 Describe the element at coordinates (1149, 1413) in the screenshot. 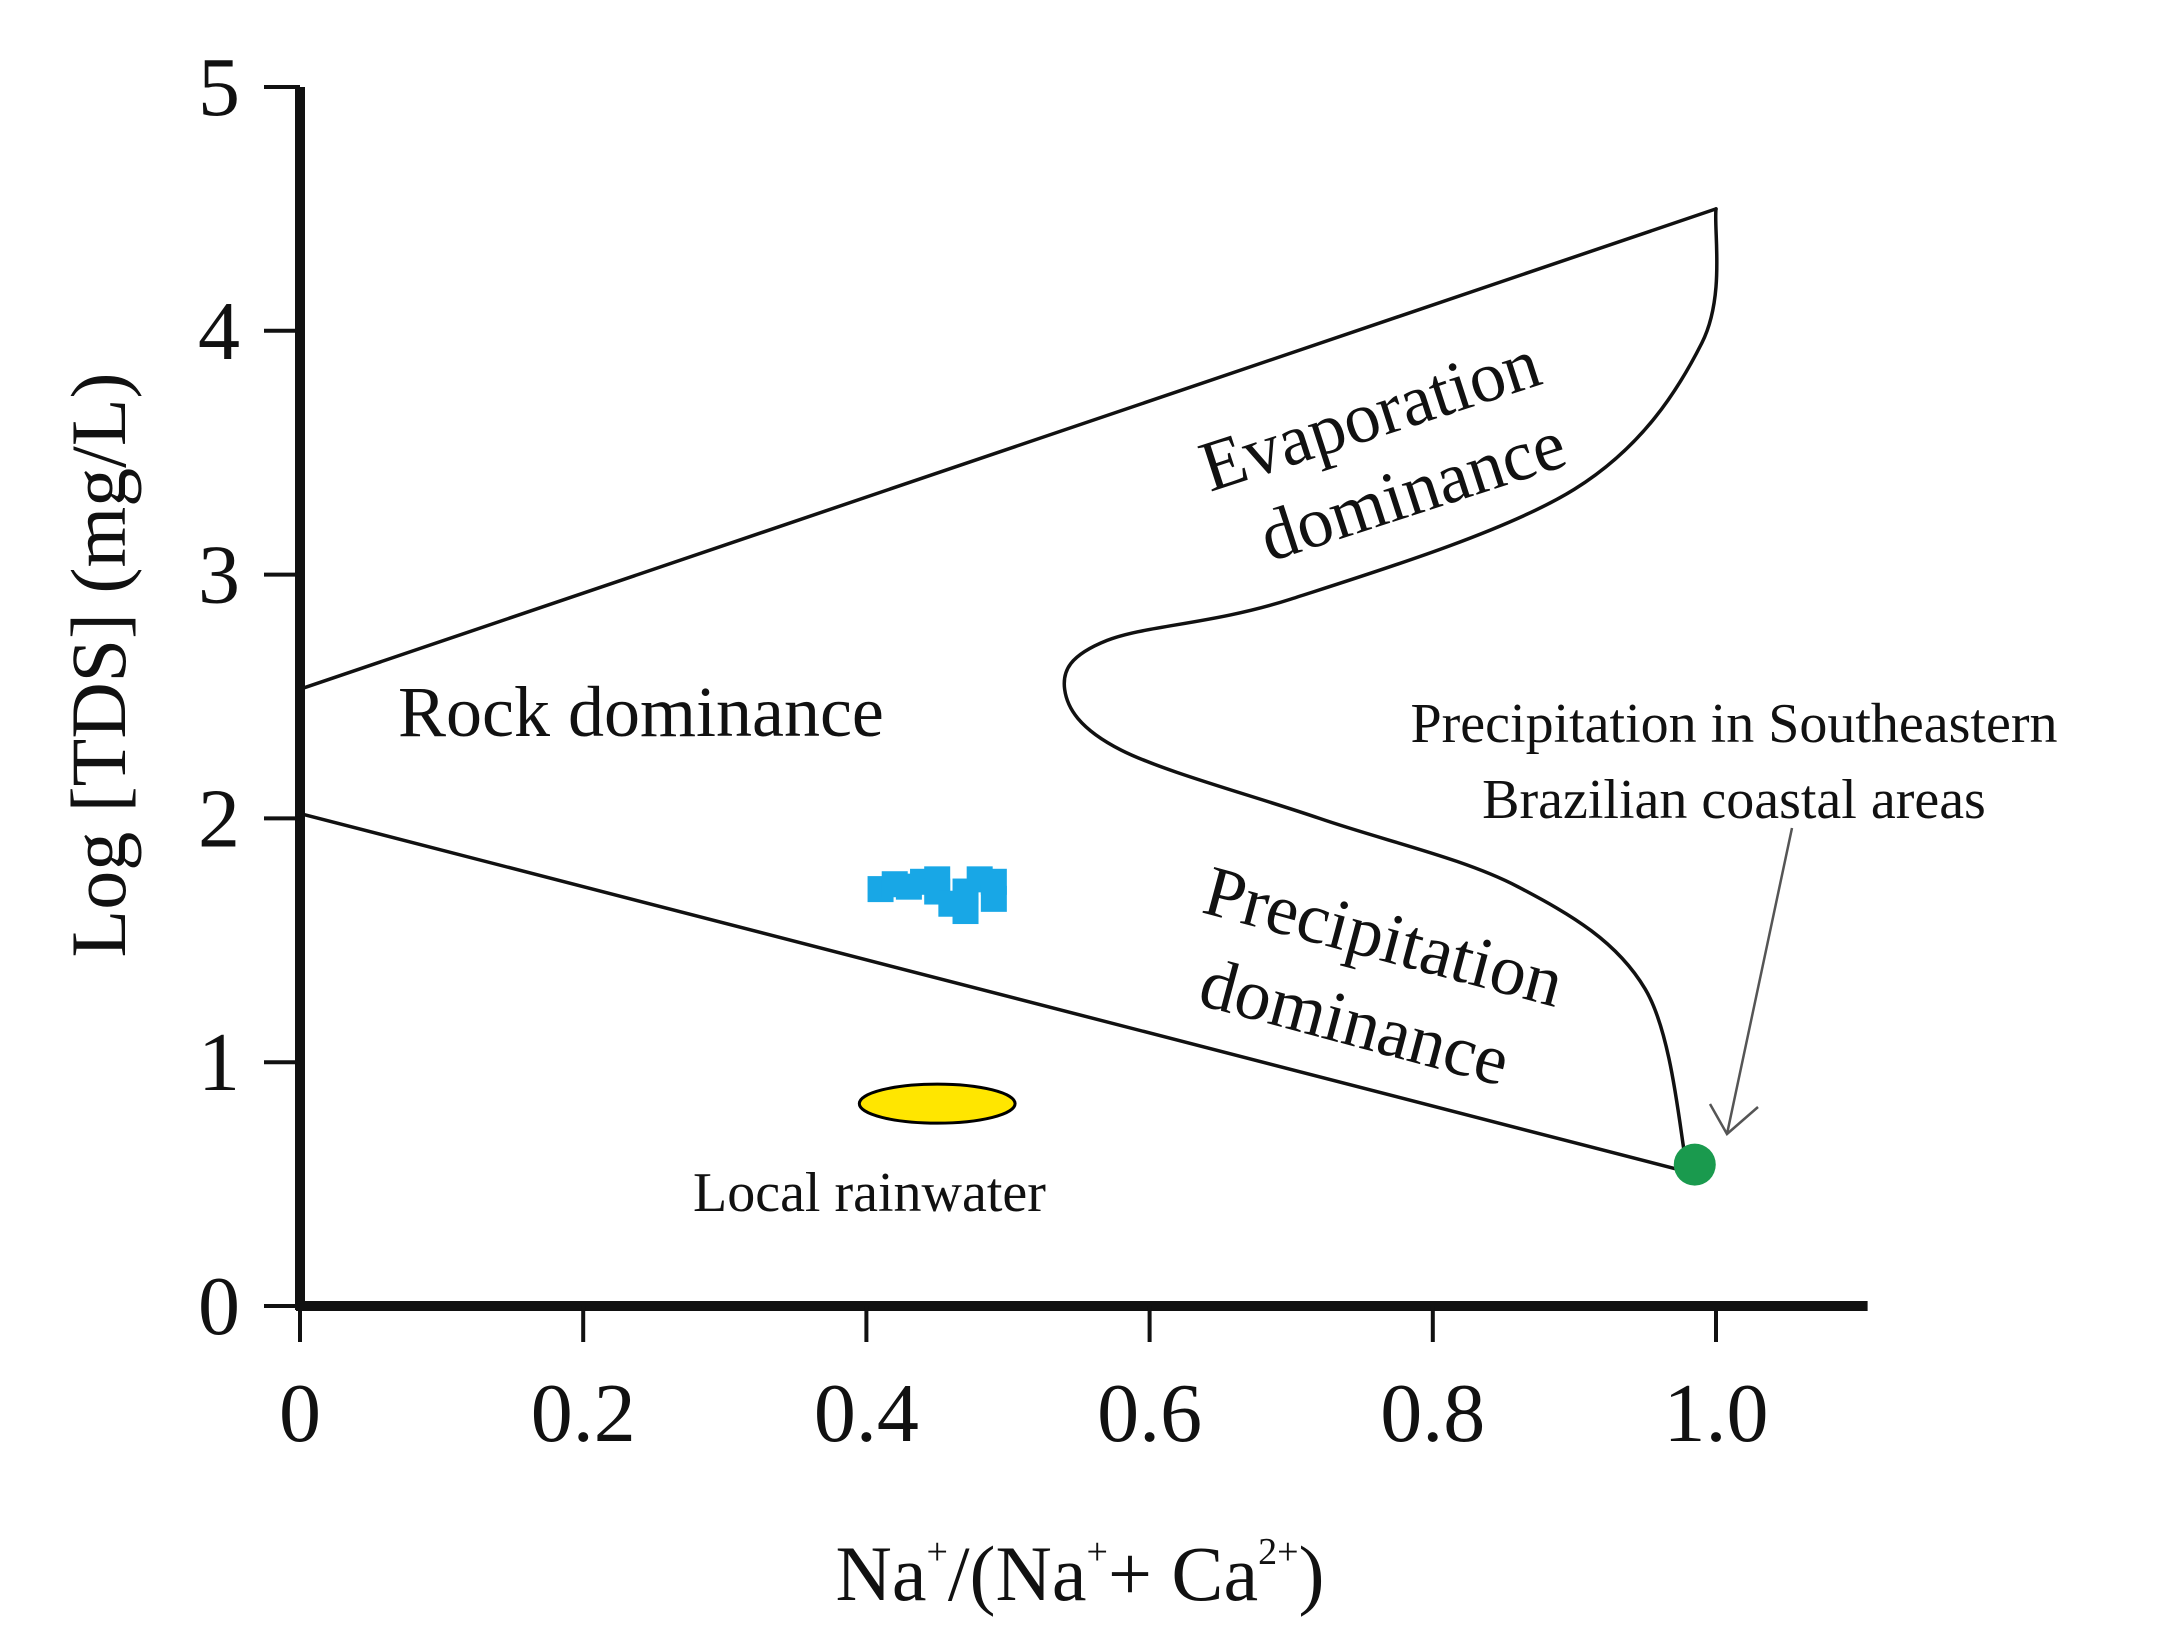

I see `x-tick-label: 0.6` at that location.